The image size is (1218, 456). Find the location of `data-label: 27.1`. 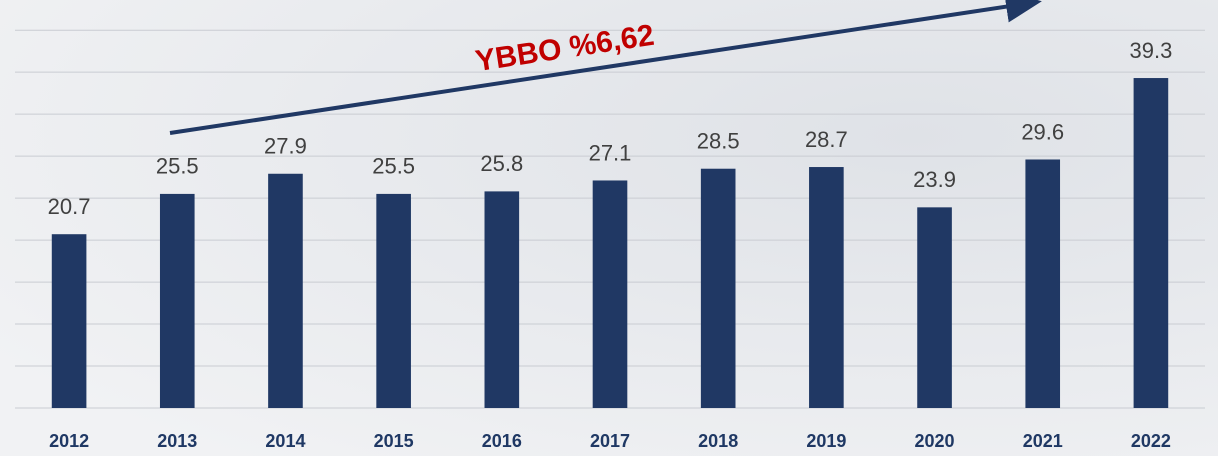

data-label: 27.1 is located at coordinates (610, 152).